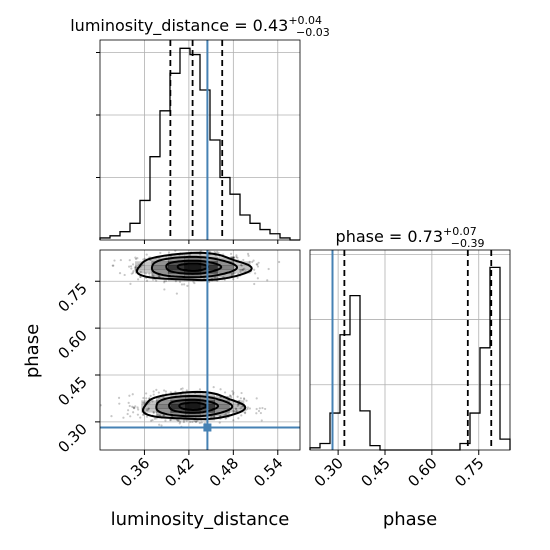 Image resolution: width=550 pixels, height=550 pixels. I want to click on title-luminosity-distance-main: luminosity_distance = 0.43, so click(179, 26).